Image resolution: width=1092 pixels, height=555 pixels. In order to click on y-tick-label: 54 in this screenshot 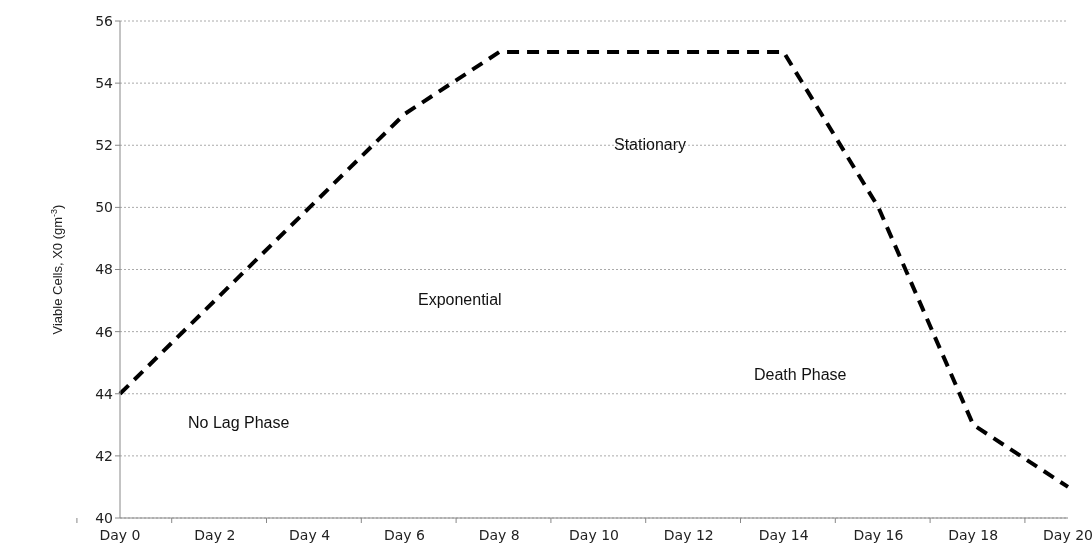, I will do `click(104, 83)`.